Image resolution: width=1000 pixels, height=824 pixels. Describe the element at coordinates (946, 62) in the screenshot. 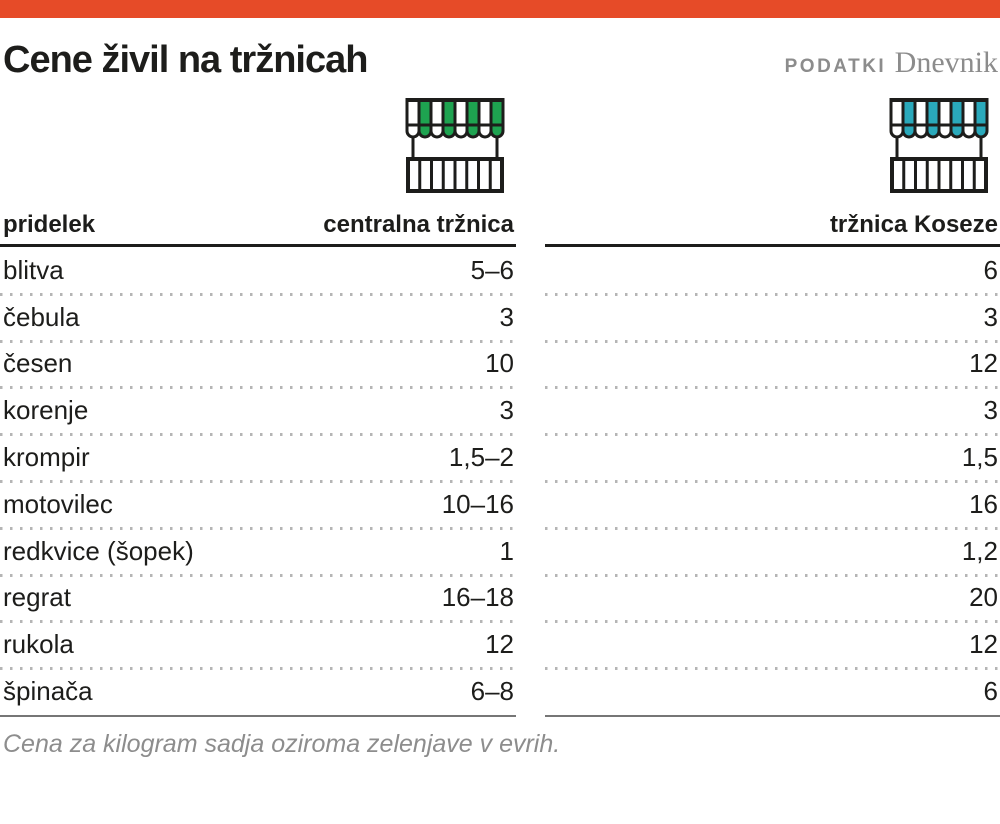

I see `brand-dnevnik-label: Dnevnik` at that location.